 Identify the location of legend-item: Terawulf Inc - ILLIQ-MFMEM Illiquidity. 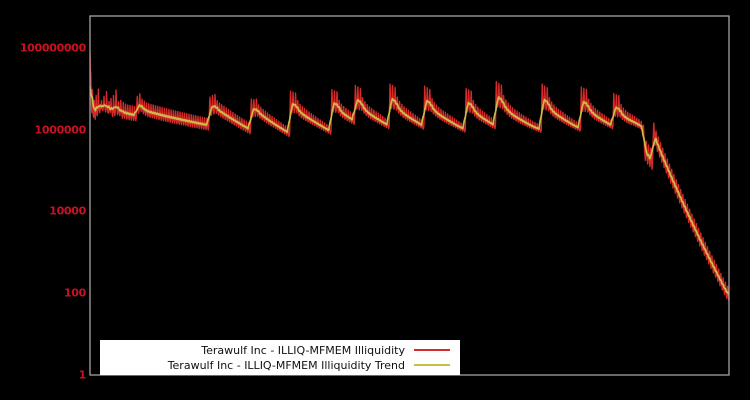
(277, 350).